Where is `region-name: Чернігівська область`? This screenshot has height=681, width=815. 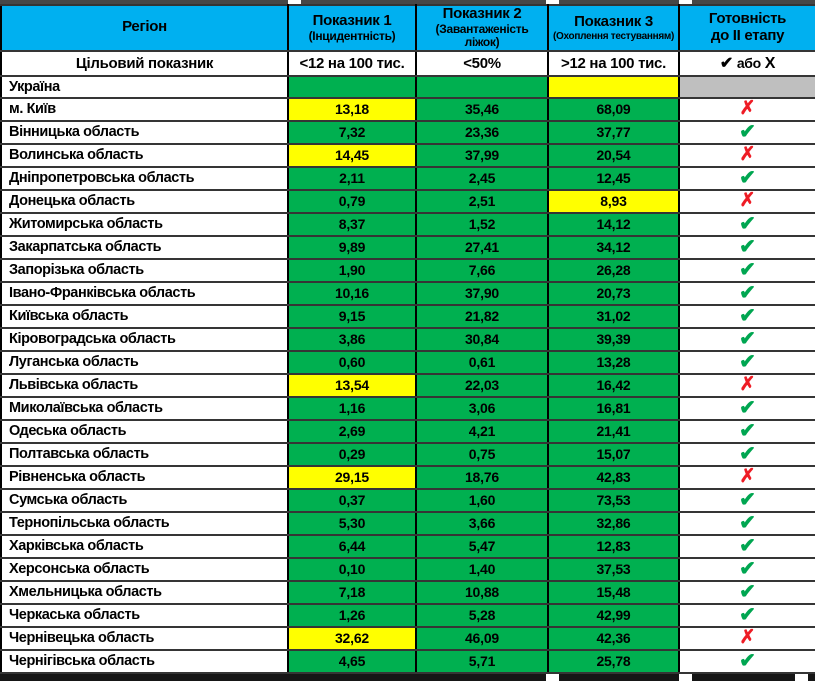 region-name: Чернігівська область is located at coordinates (144, 661).